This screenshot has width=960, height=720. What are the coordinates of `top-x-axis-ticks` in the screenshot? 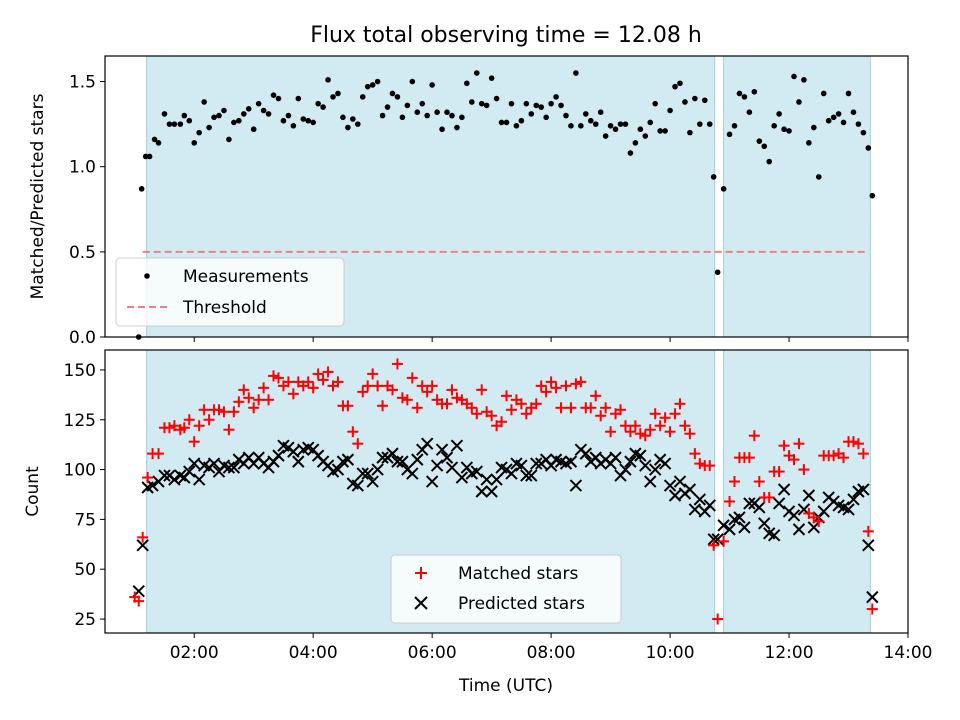 It's located at (551, 339).